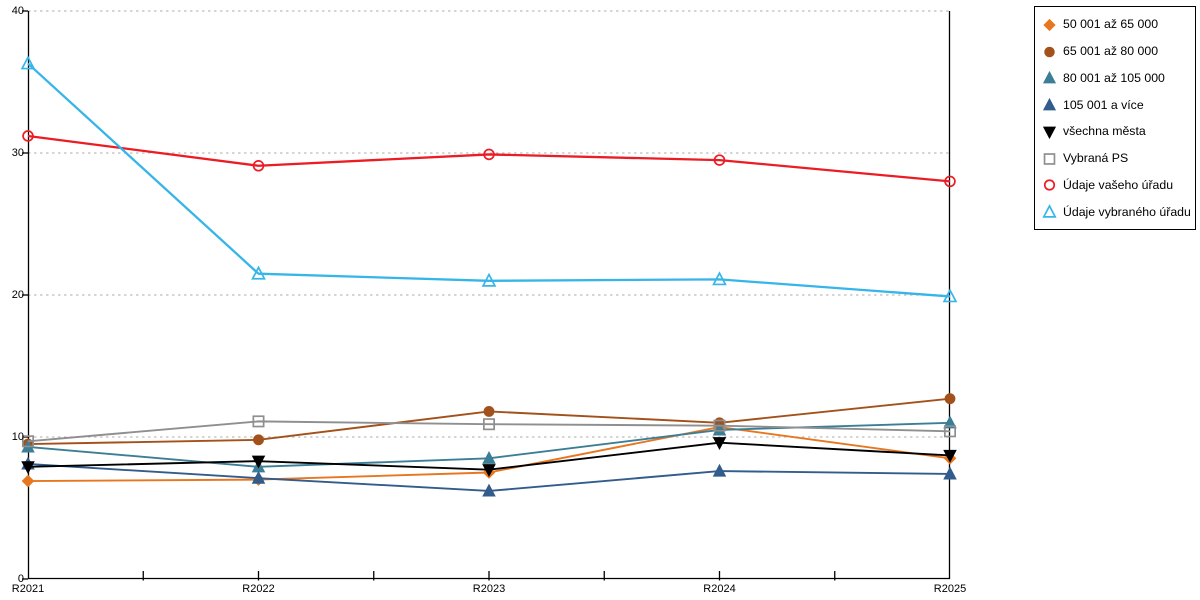 The image size is (1200, 600). I want to click on diamond-marker, so click(28, 481).